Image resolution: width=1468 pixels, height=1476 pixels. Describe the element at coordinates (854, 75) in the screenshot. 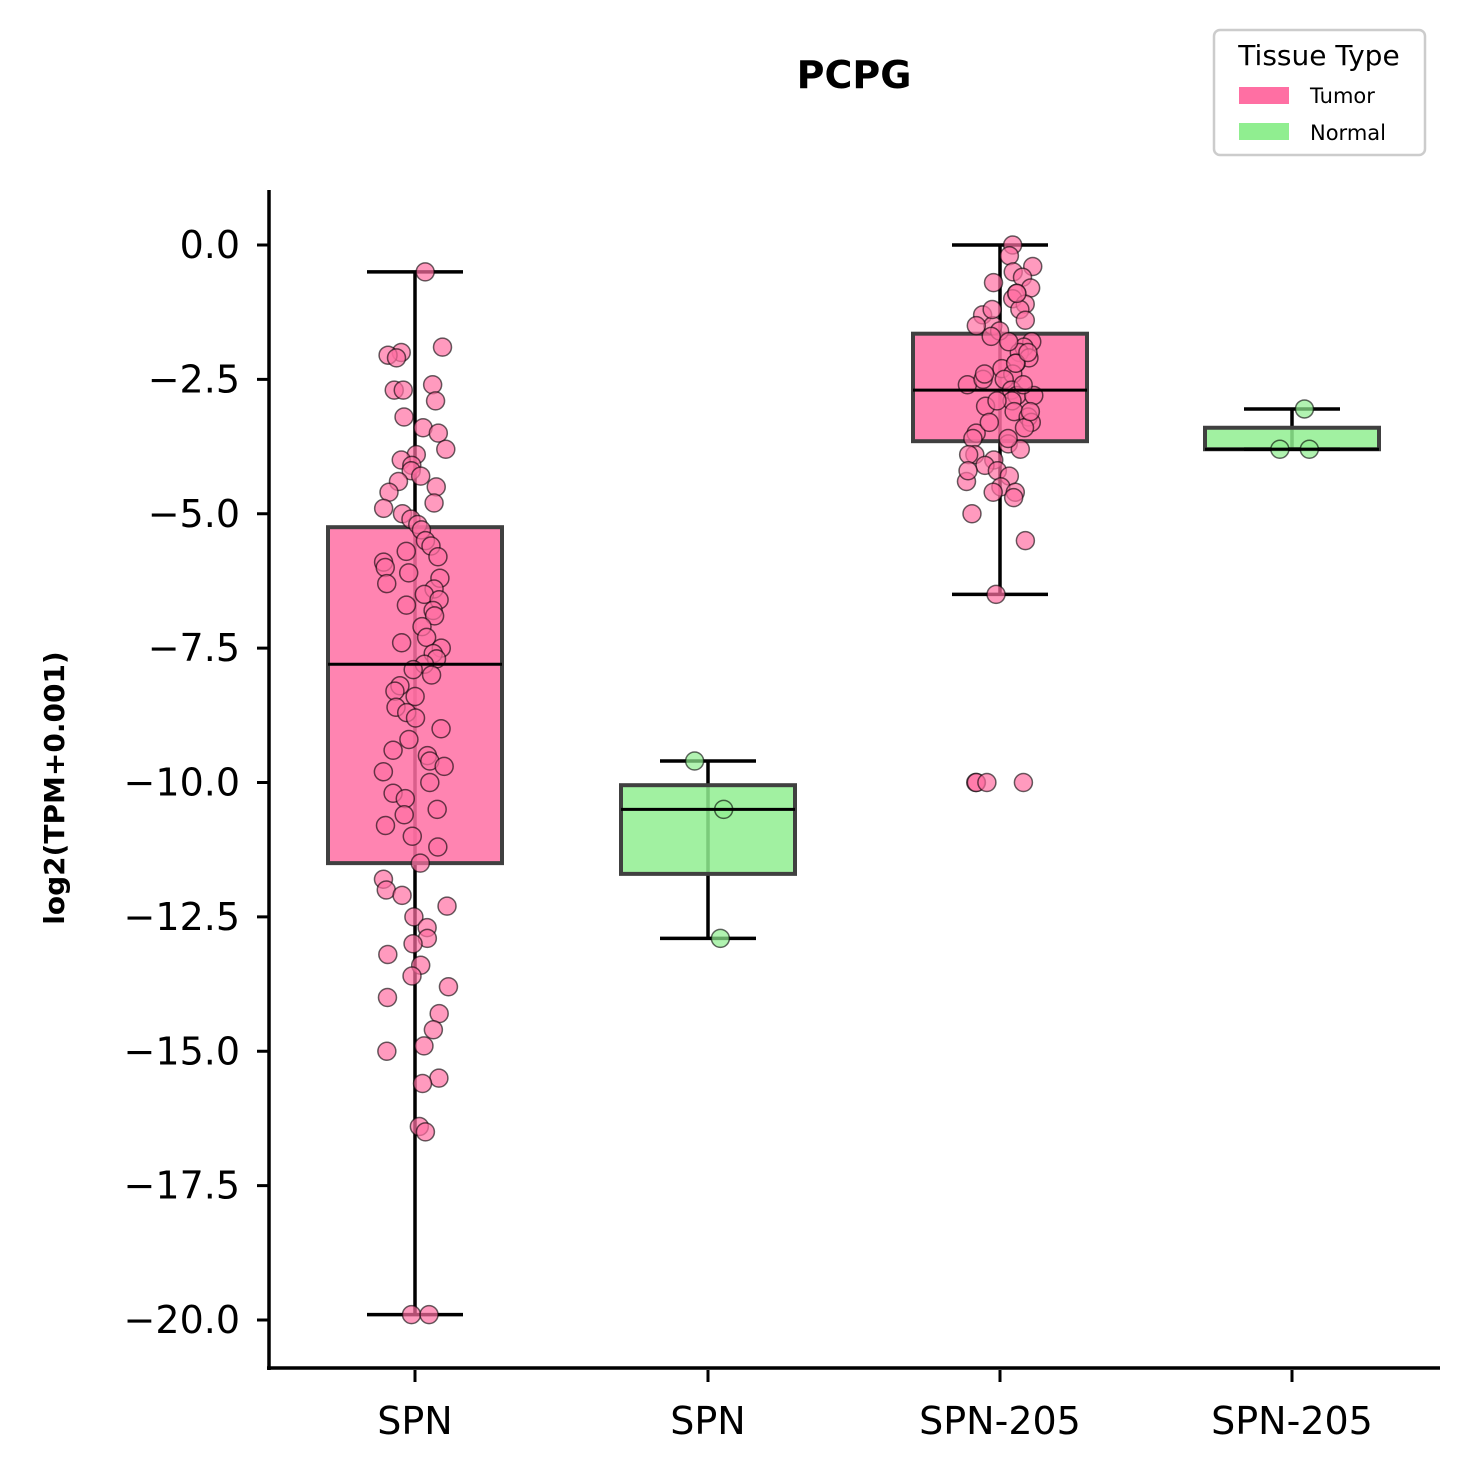

I see `chart-title: PCPG` at that location.